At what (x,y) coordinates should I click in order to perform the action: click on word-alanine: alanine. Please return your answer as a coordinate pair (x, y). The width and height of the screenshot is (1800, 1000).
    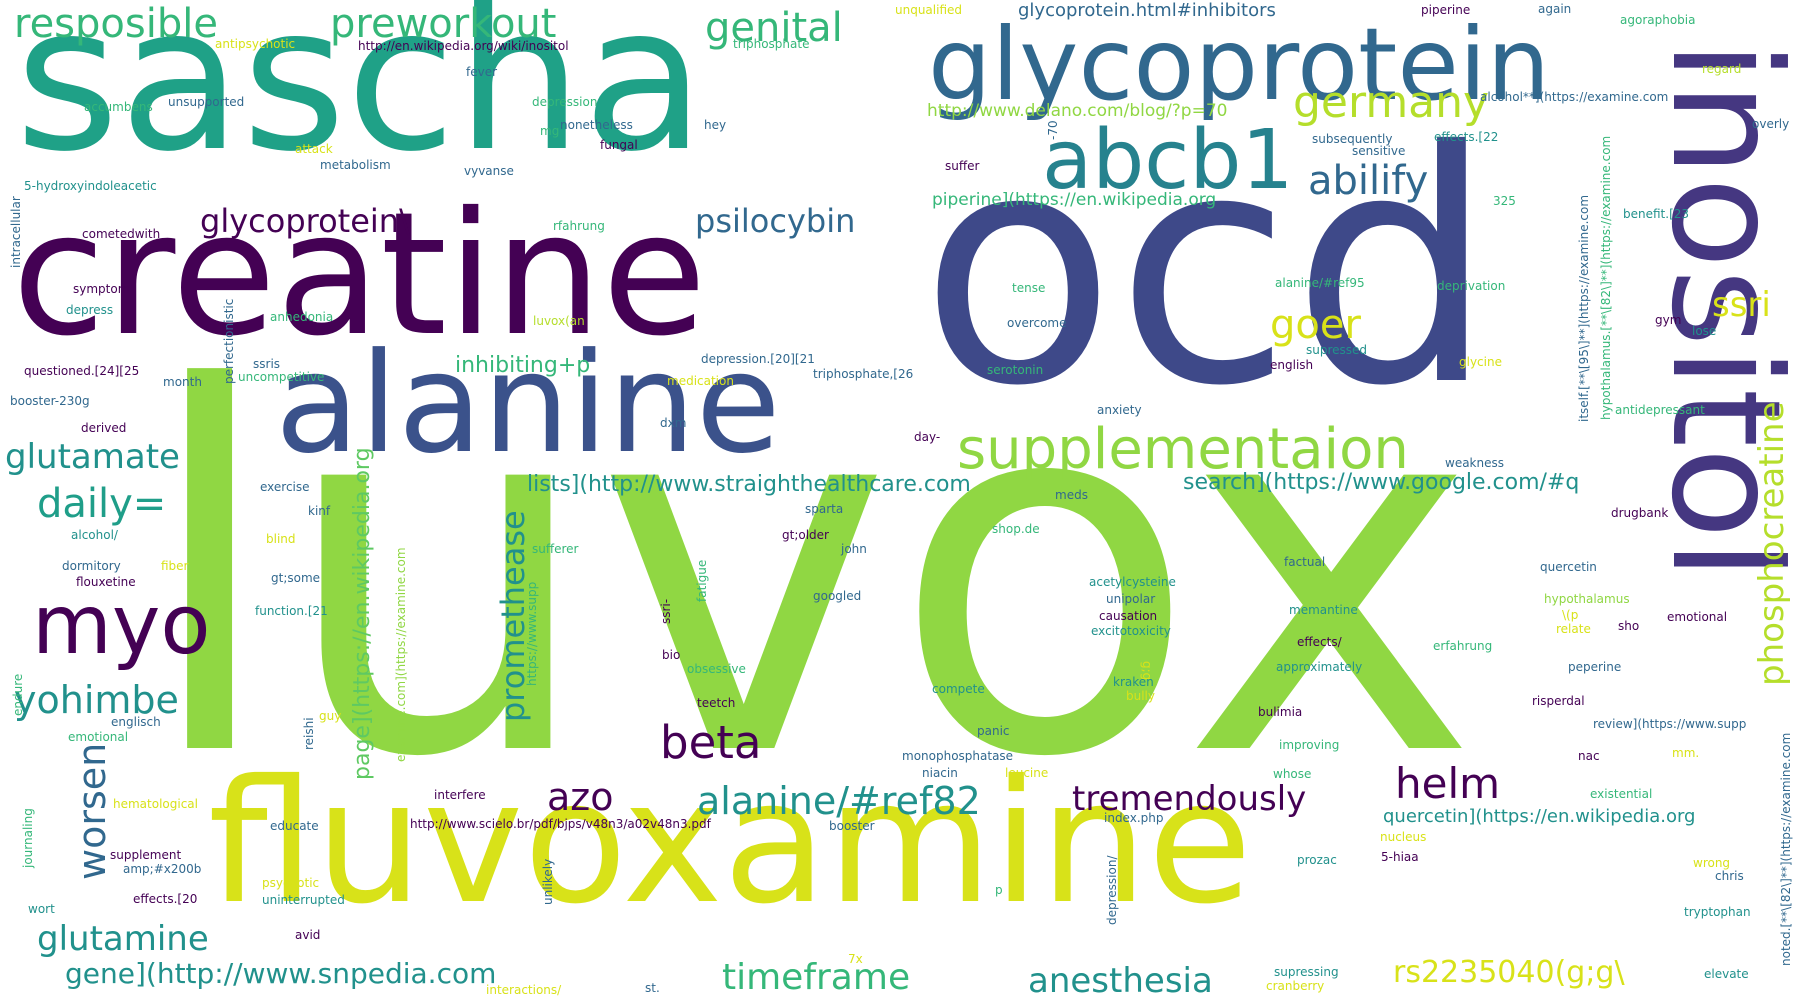
    Looking at the image, I should click on (528, 403).